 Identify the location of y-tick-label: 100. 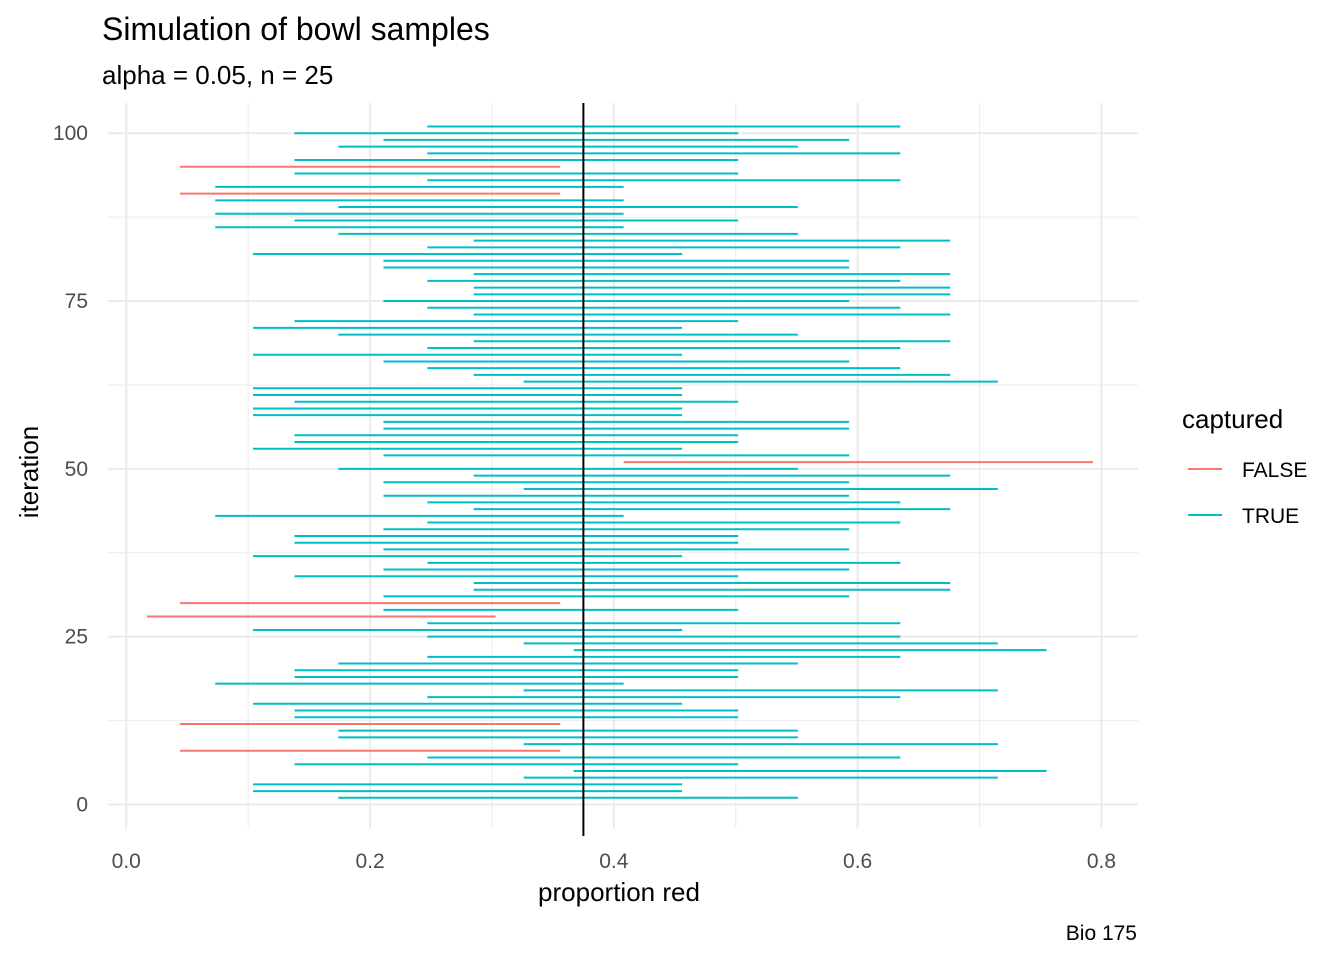
(70, 133).